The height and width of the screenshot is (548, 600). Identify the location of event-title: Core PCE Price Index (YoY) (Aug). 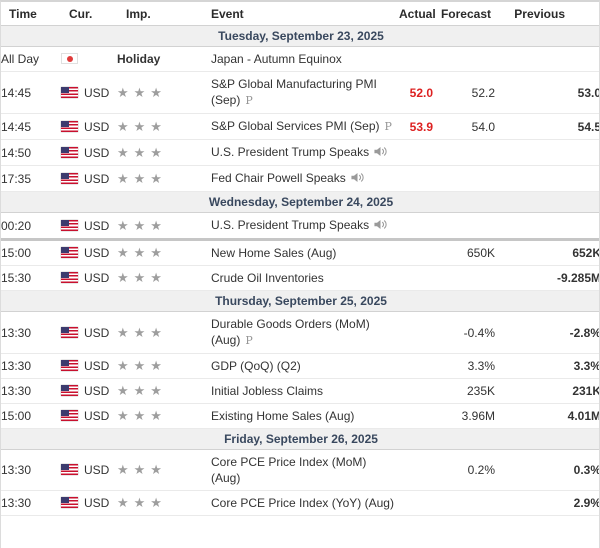
(302, 503).